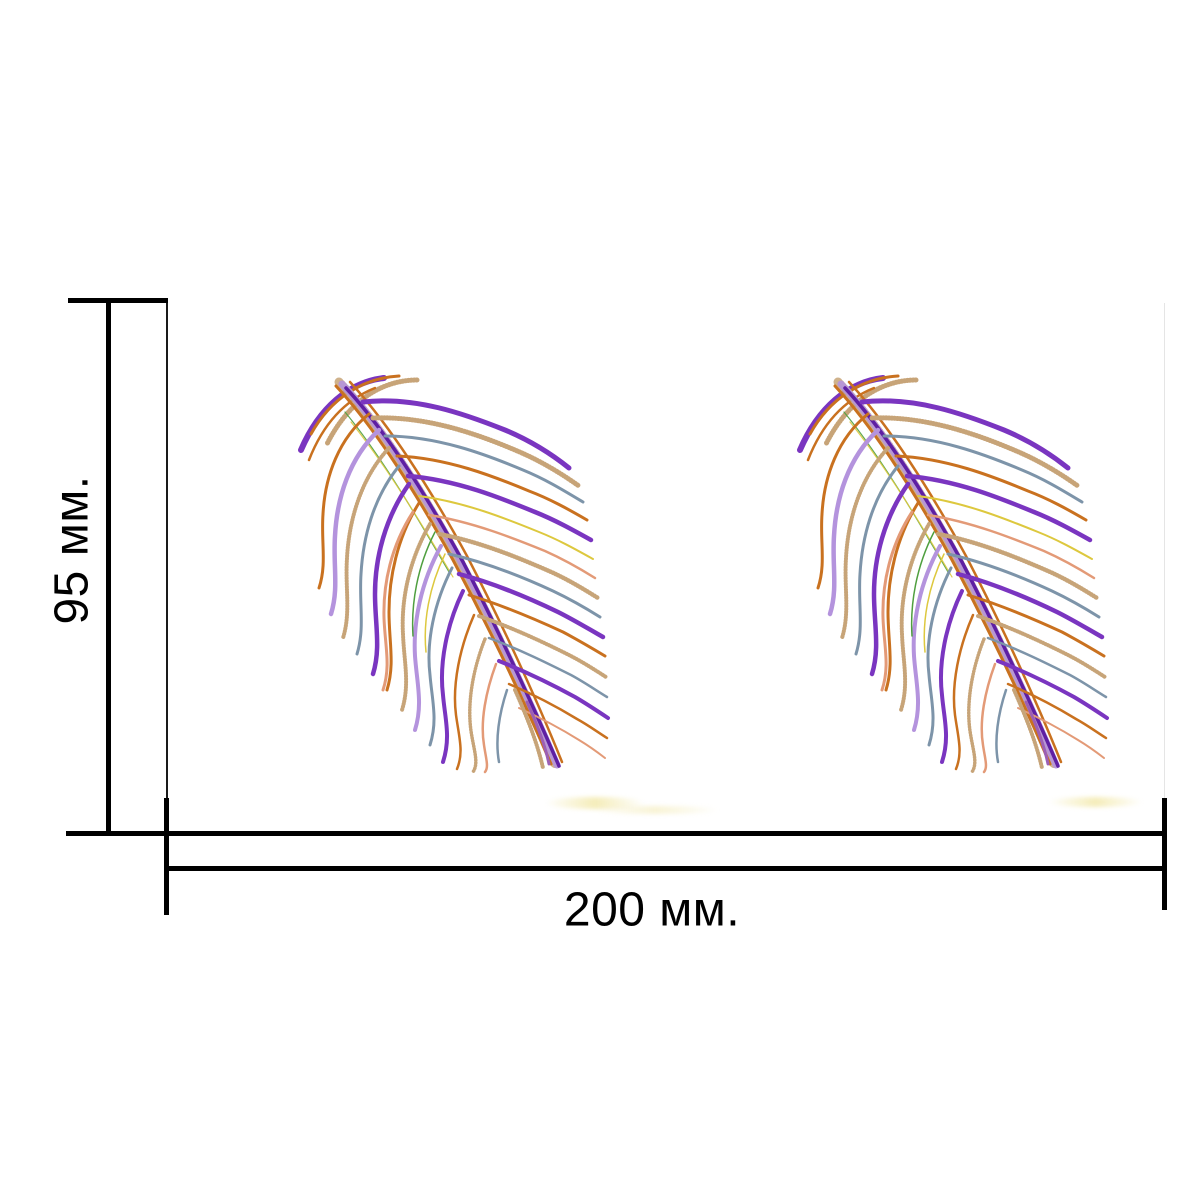 Image resolution: width=1200 pixels, height=1200 pixels. What do you see at coordinates (595, 803) in the screenshot?
I see `stitch-residue-left` at bounding box center [595, 803].